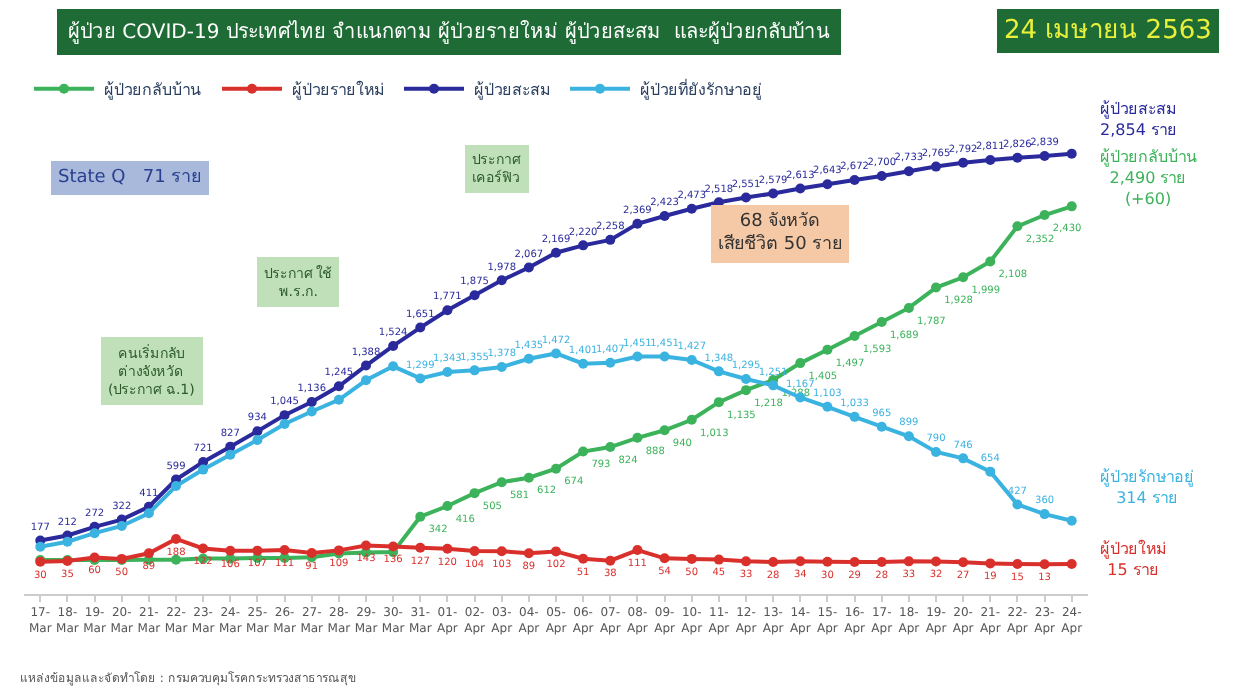  I want to click on chart-title: ผู้ป่วย COVID-19 ประเทศไทย จำแนกตาม ผู้ป่วยรายใหม่ ผู้ป่วยสะสม และผู้ป่วยกลับบ้าน, so click(449, 32).